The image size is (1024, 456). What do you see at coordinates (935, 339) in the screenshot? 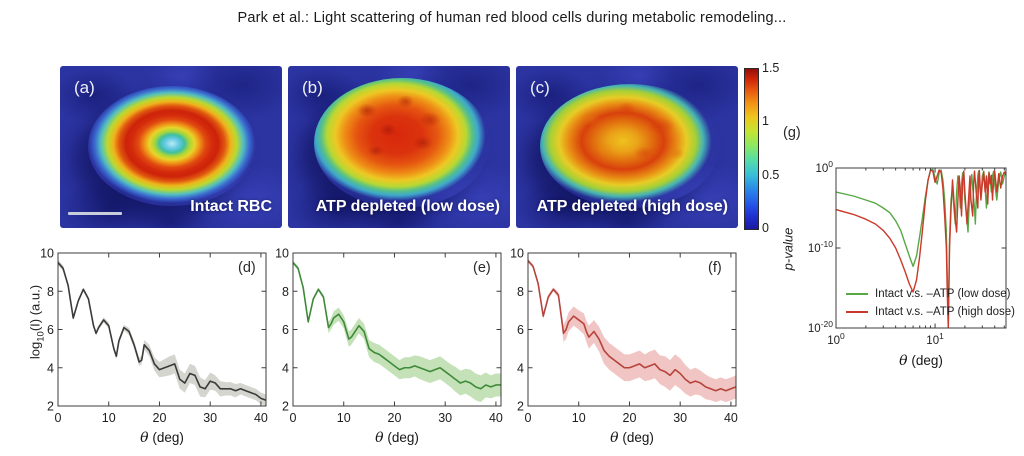
I see `svg-text: 10¹` at bounding box center [935, 339].